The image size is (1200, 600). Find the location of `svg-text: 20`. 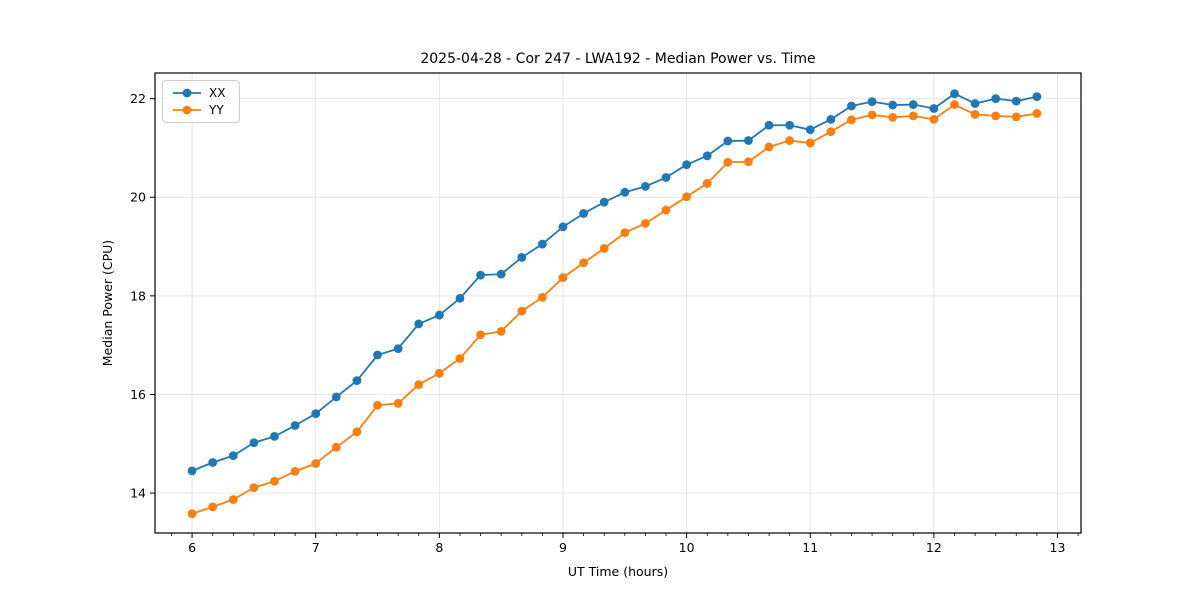

svg-text: 20 is located at coordinates (138, 197).